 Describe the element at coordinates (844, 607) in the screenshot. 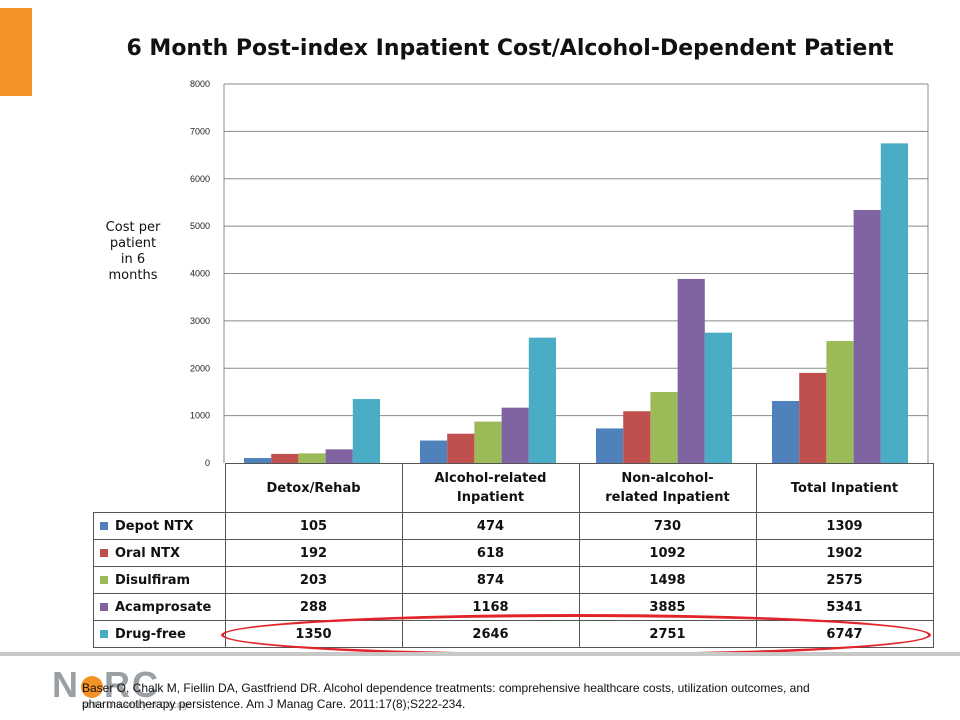

I see `data-label: 5341` at that location.